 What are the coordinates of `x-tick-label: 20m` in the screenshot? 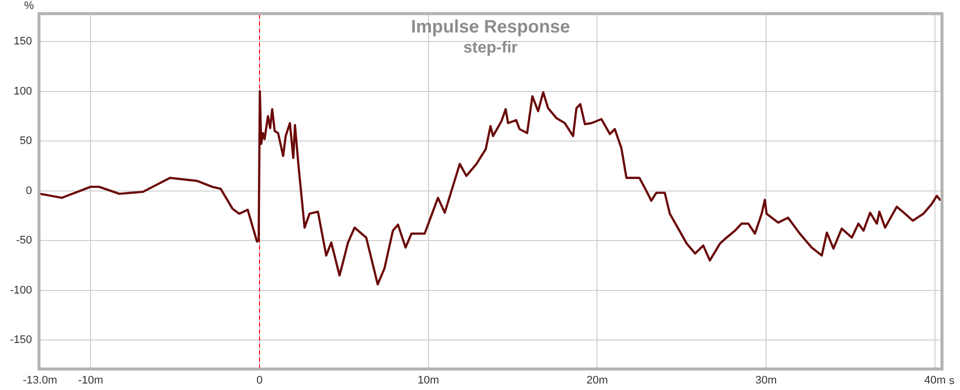 It's located at (597, 380).